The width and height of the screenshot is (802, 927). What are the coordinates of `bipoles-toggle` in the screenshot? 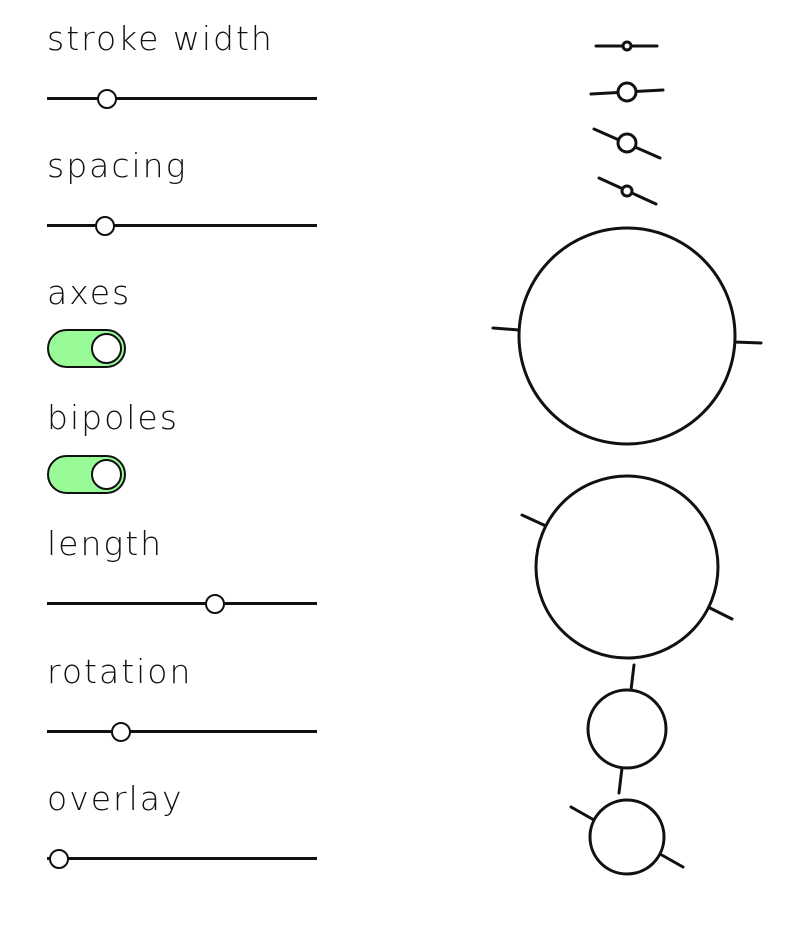 It's located at (86, 474).